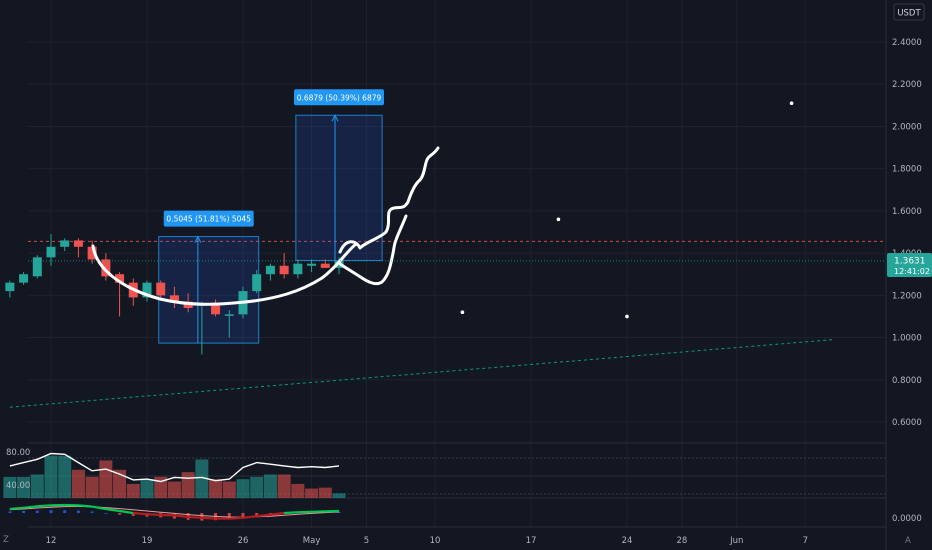 The image size is (932, 550). I want to click on measure-box: 0.5045 (51.81%) 5045, so click(209, 277).